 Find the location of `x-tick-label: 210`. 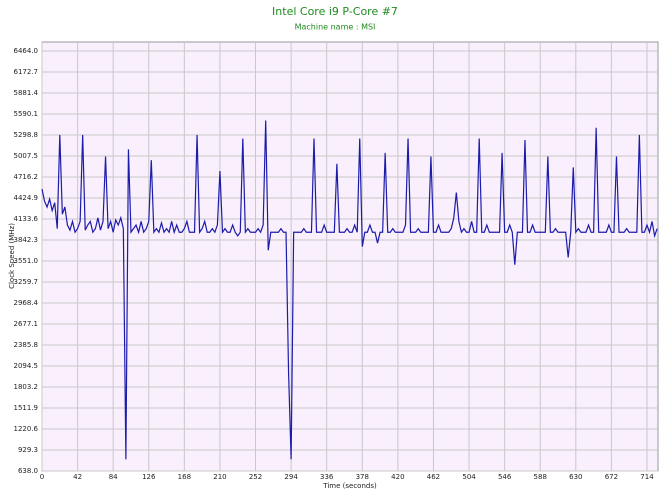

x-tick-label: 210 is located at coordinates (219, 477).